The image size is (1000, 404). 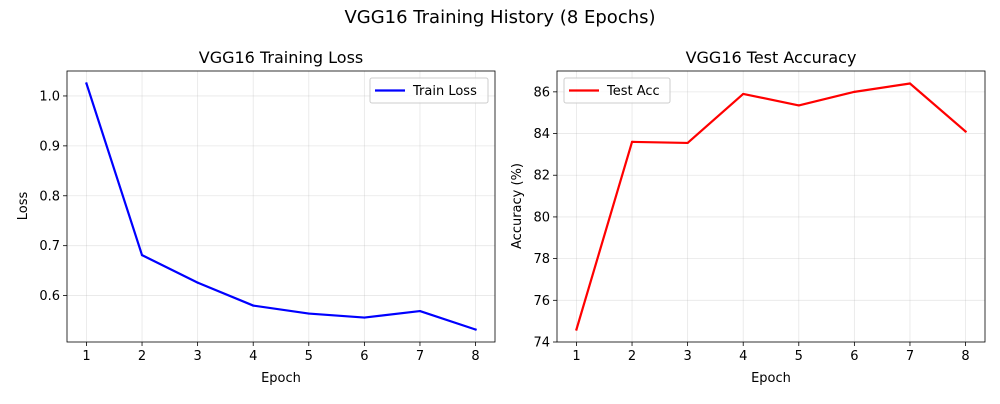 I want to click on loss-legend-box, so click(x=429, y=90).